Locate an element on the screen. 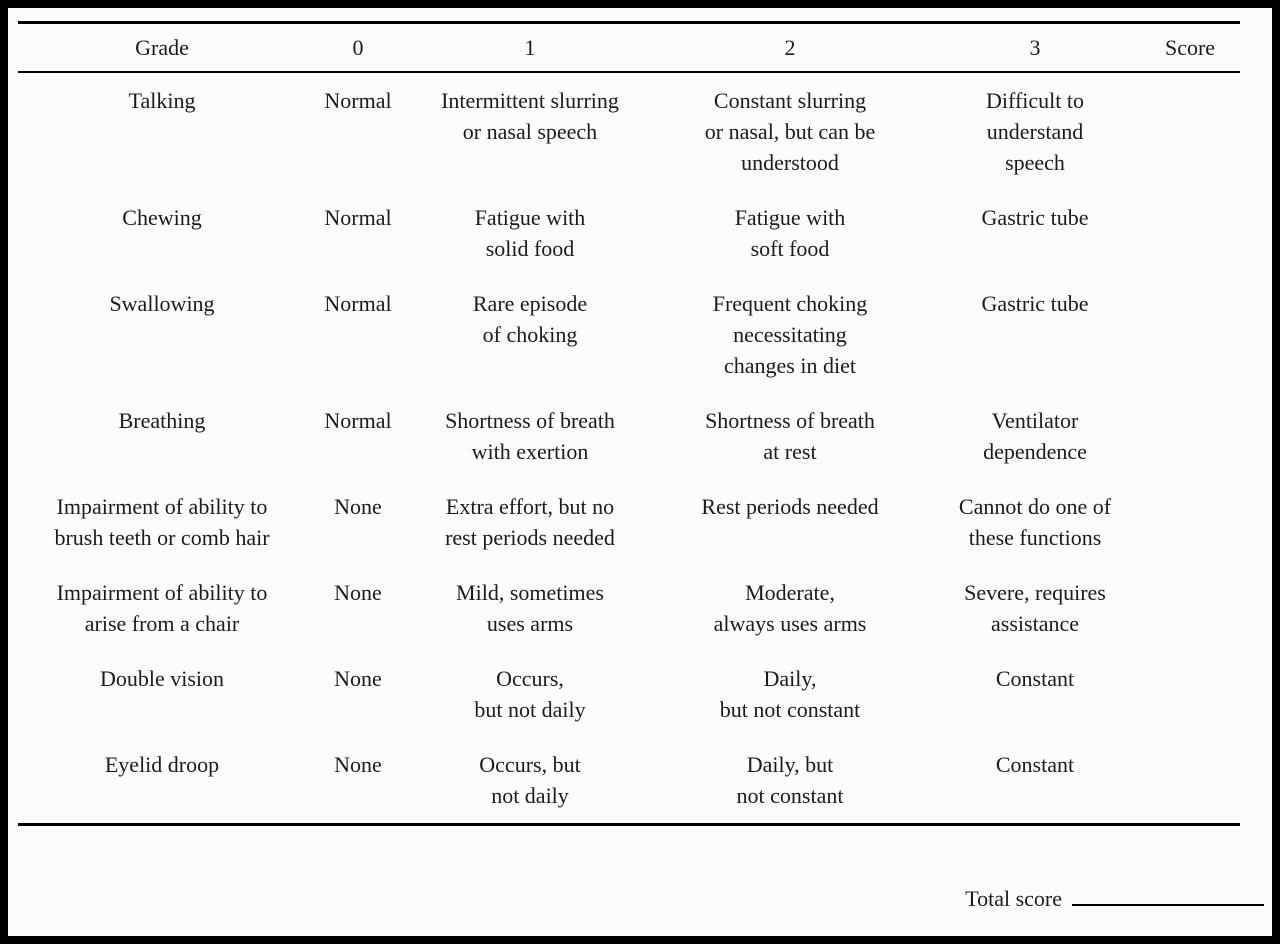  grade-1-cell: Rare episode of choking is located at coordinates (530, 319).